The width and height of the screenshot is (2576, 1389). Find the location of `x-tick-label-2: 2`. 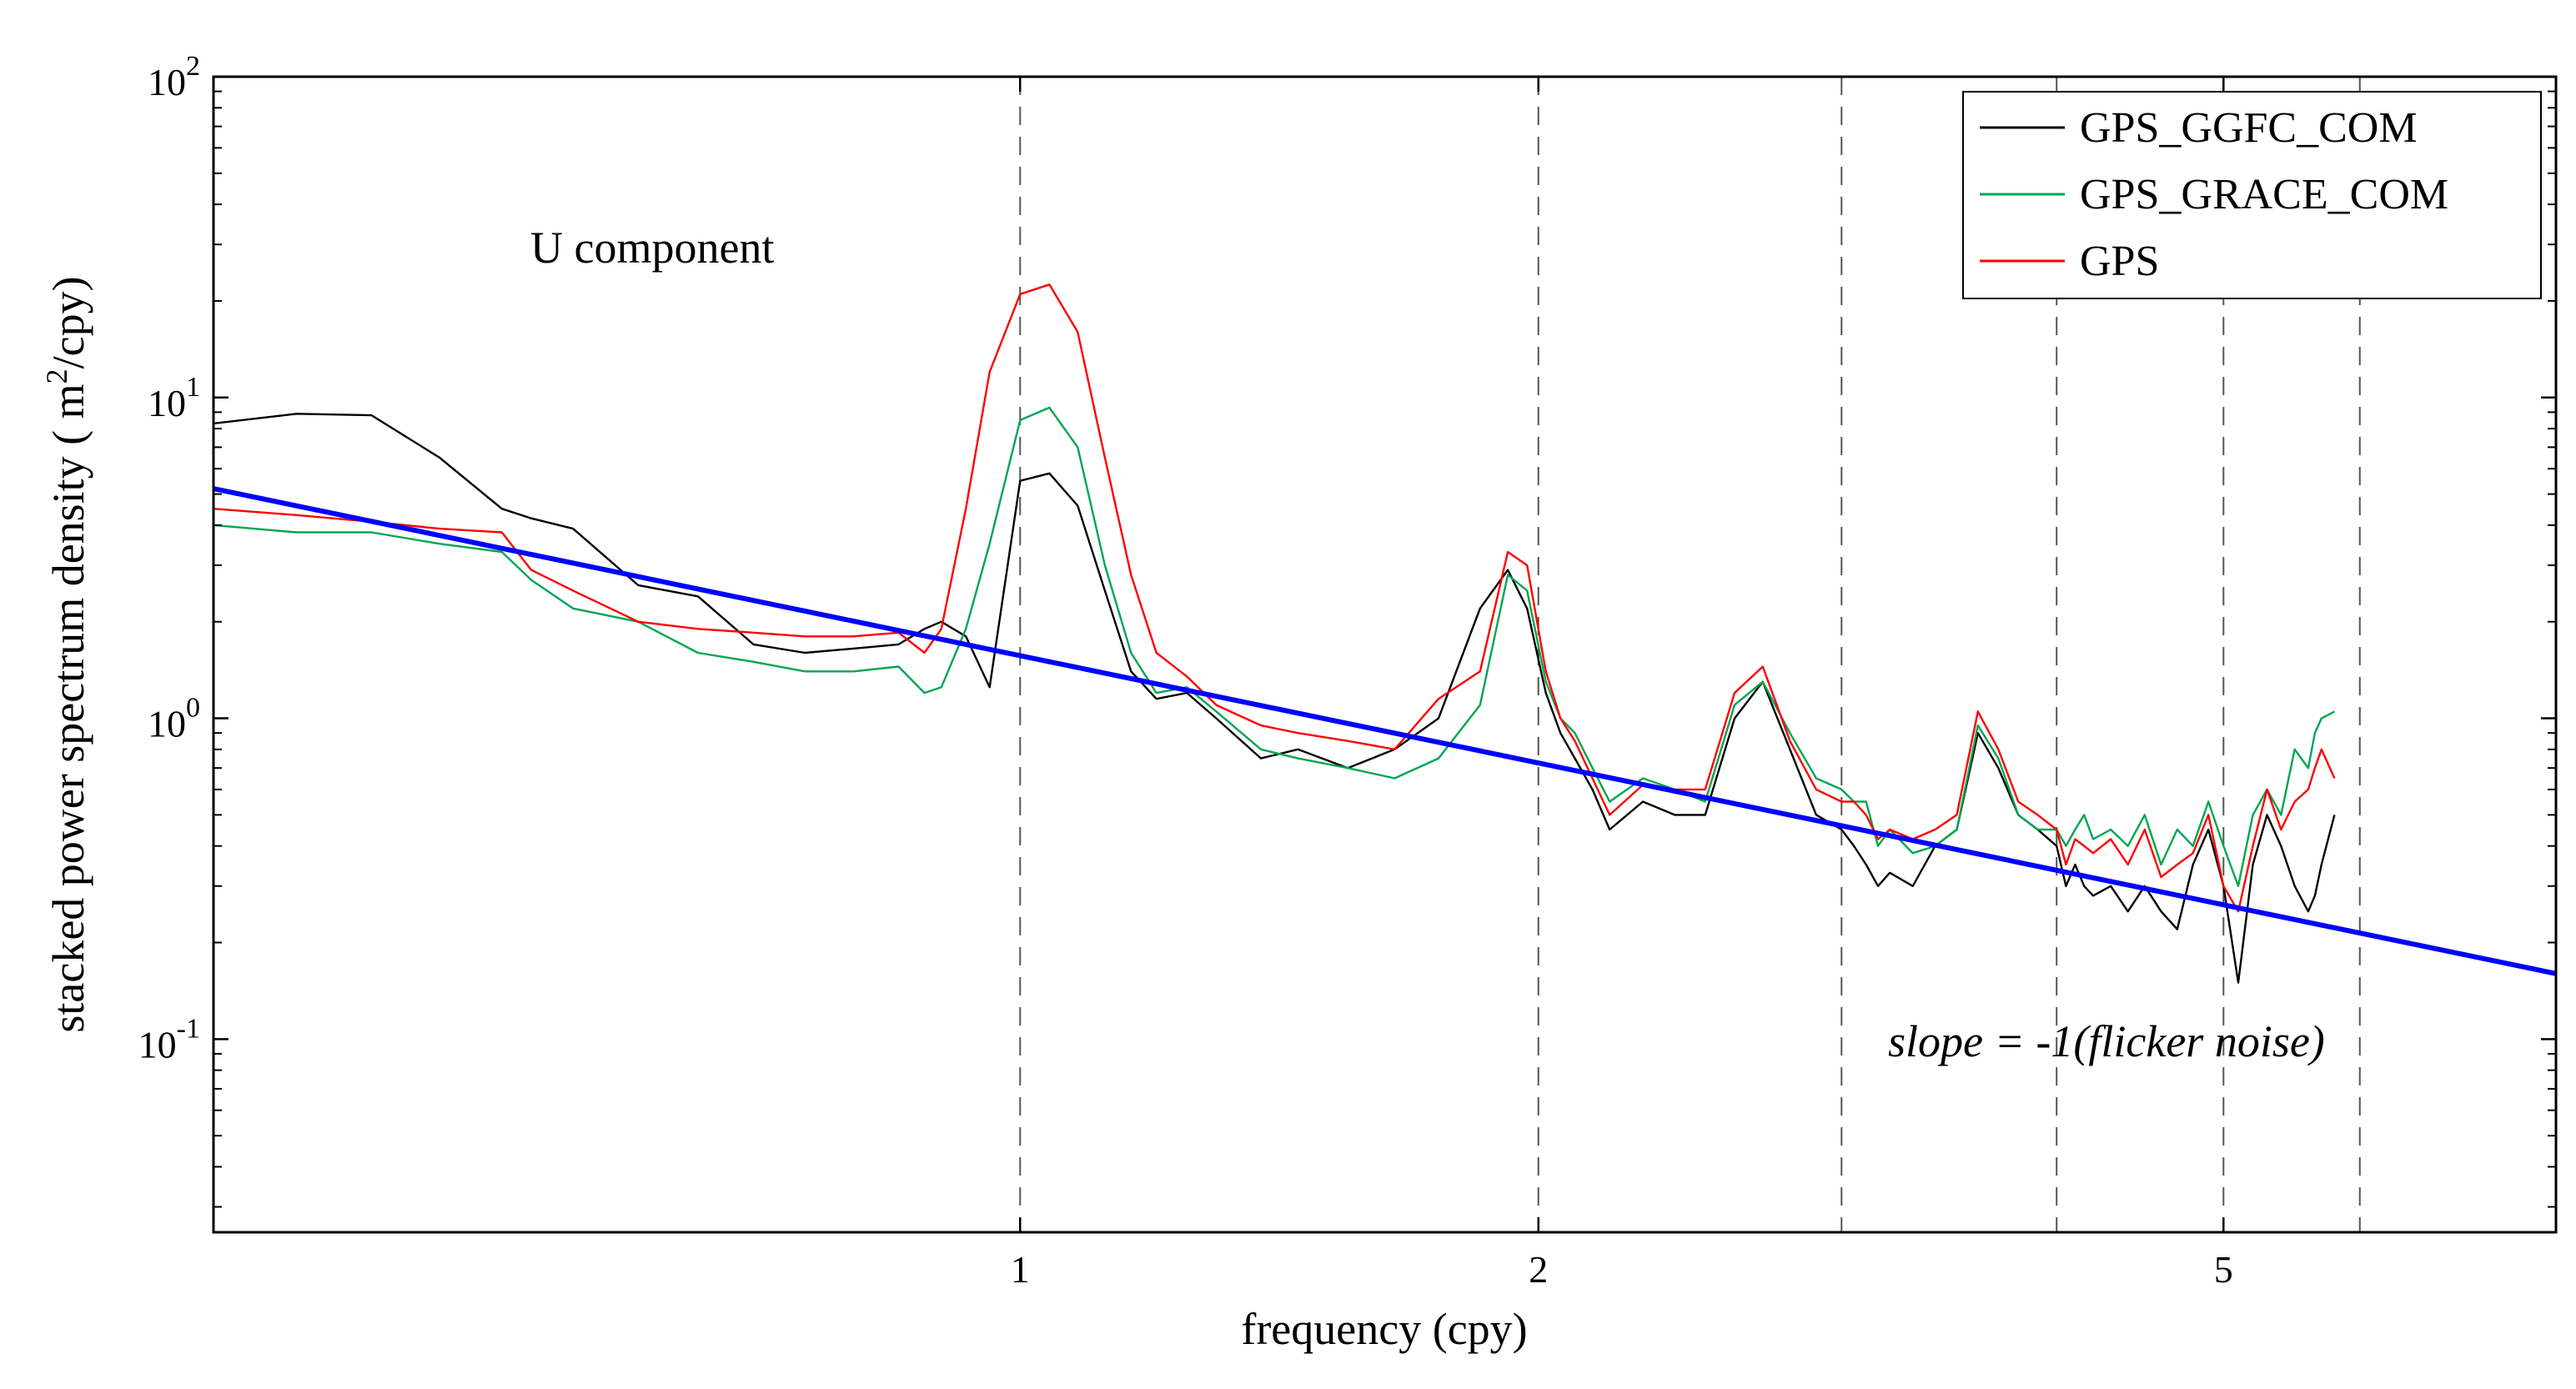

x-tick-label-2: 2 is located at coordinates (1538, 1269).